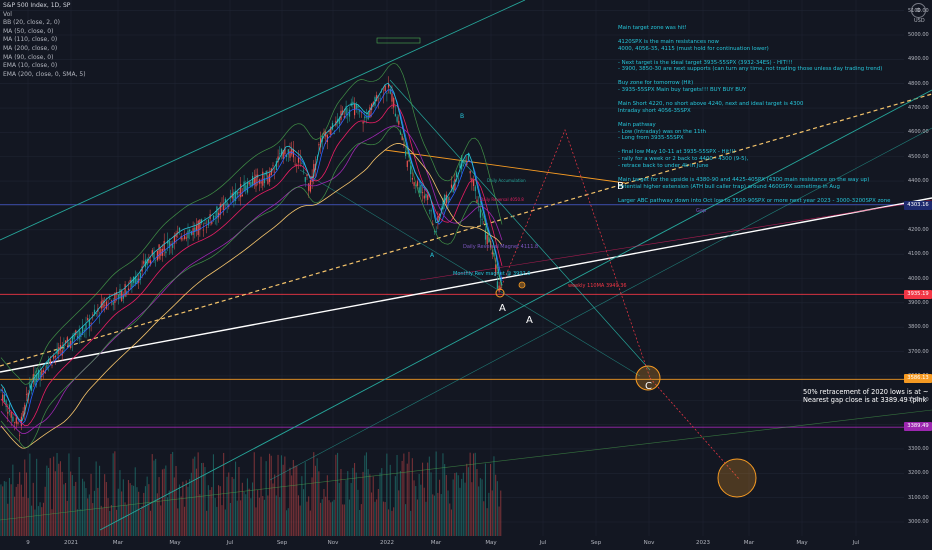 The height and width of the screenshot is (550, 932). I want to click on price-tick-label: 3200.00, so click(918, 473).